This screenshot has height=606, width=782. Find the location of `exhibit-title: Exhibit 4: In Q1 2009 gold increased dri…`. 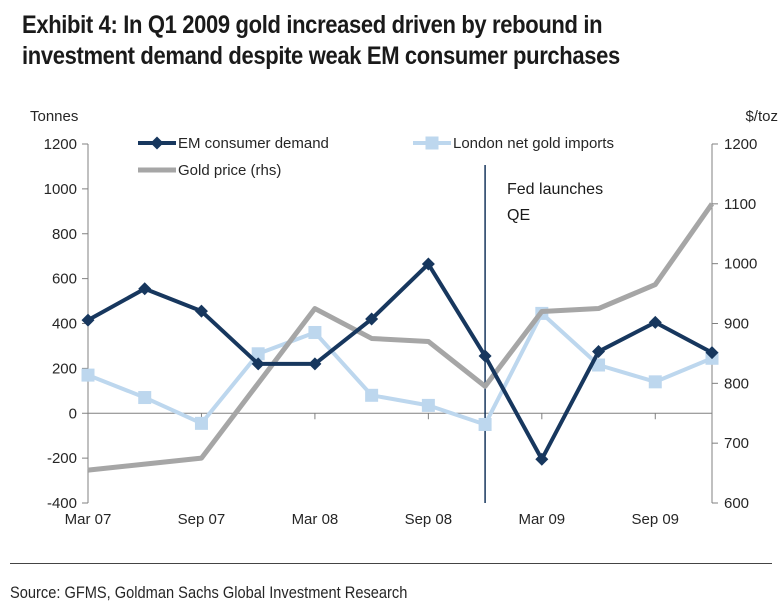

exhibit-title: Exhibit 4: In Q1 2009 gold increased dri… is located at coordinates (321, 41).